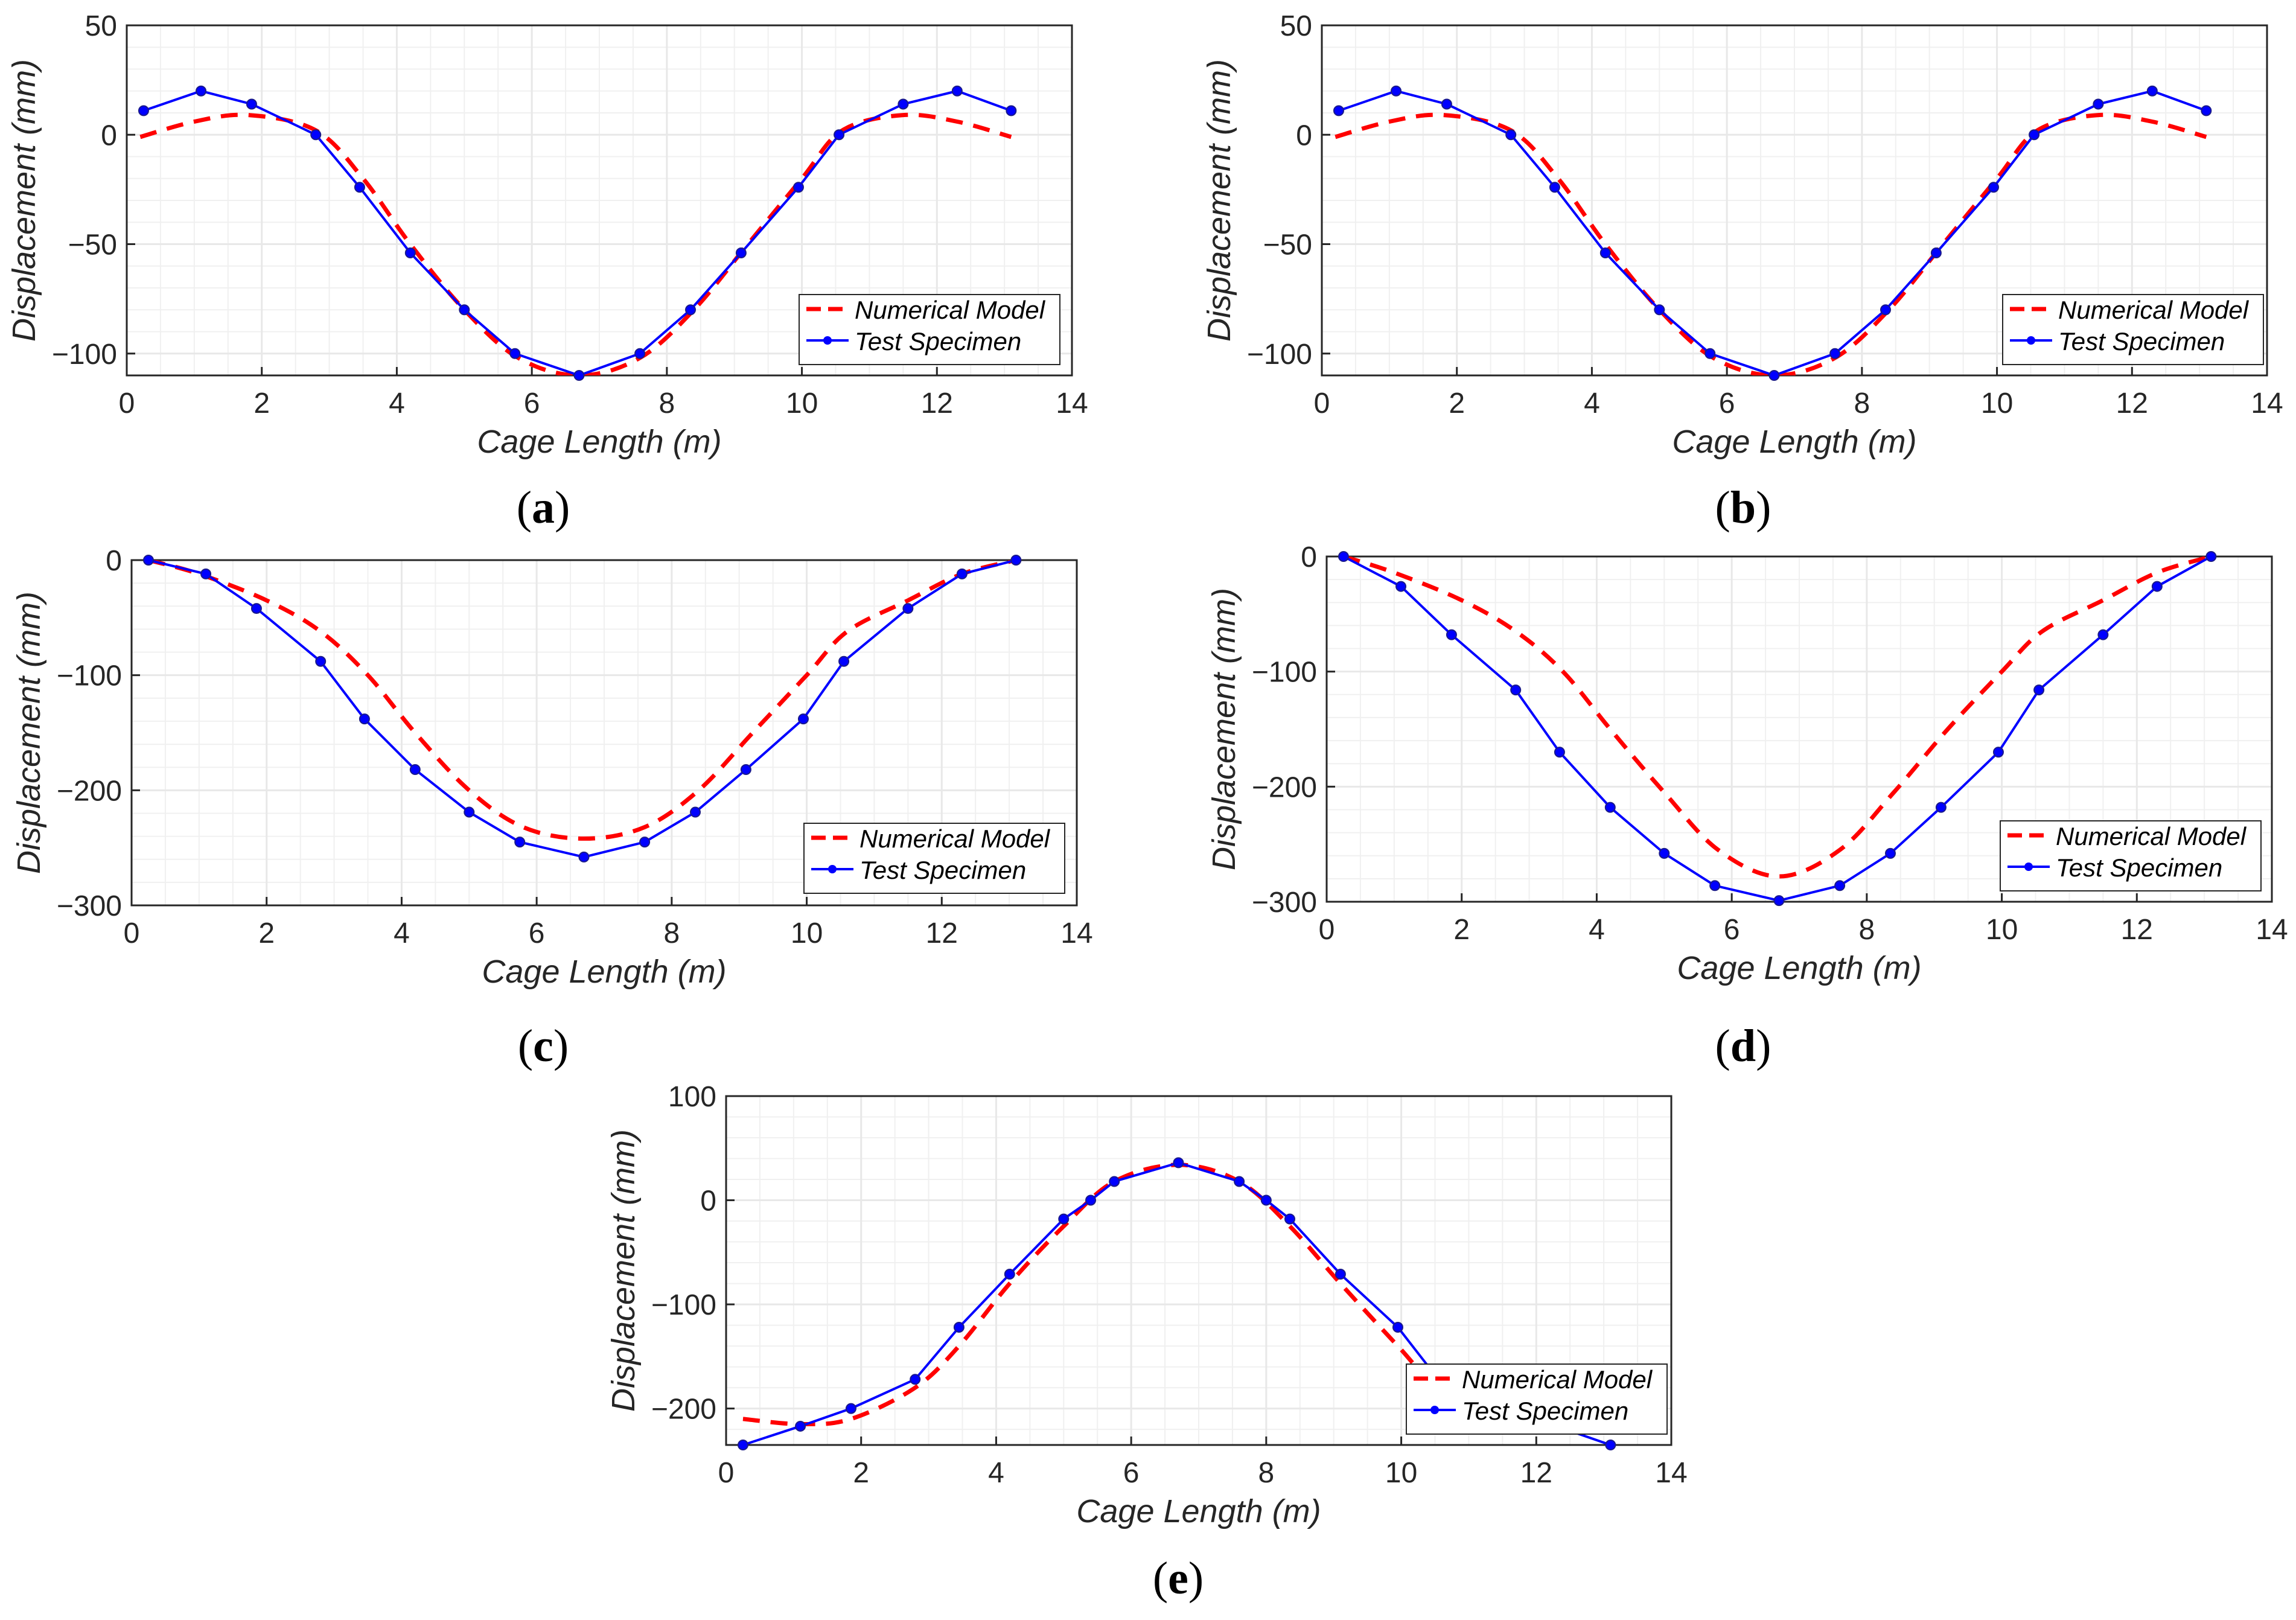 The height and width of the screenshot is (1620, 2296). What do you see at coordinates (575, 243) in the screenshot?
I see `series-numerical-model-line` at bounding box center [575, 243].